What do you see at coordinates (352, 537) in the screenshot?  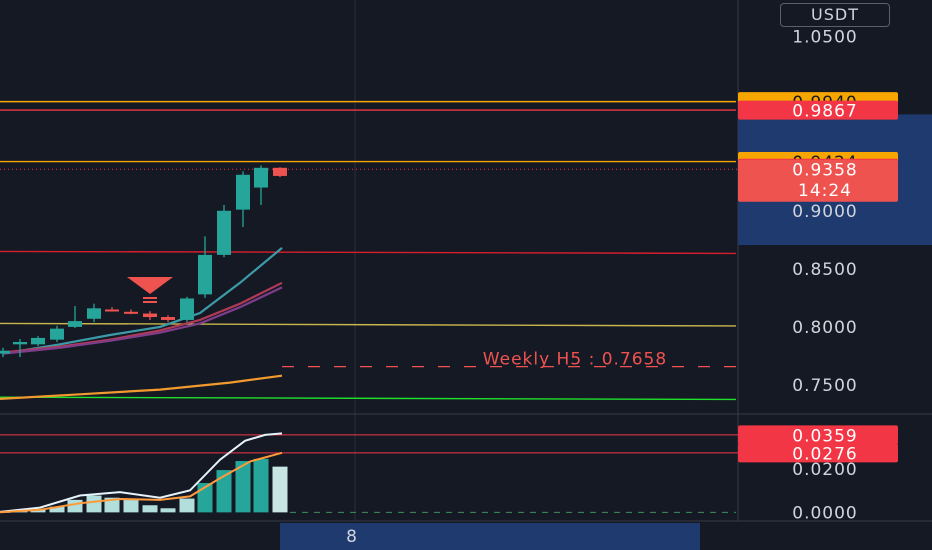 I see `time-axis-label: 8` at bounding box center [352, 537].